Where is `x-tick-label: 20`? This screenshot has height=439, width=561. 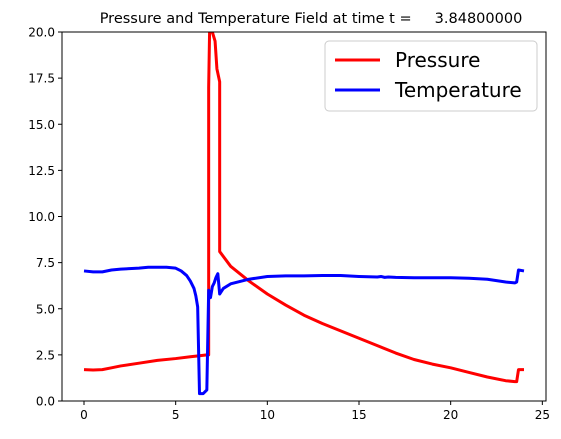 x-tick-label: 20 is located at coordinates (450, 415).